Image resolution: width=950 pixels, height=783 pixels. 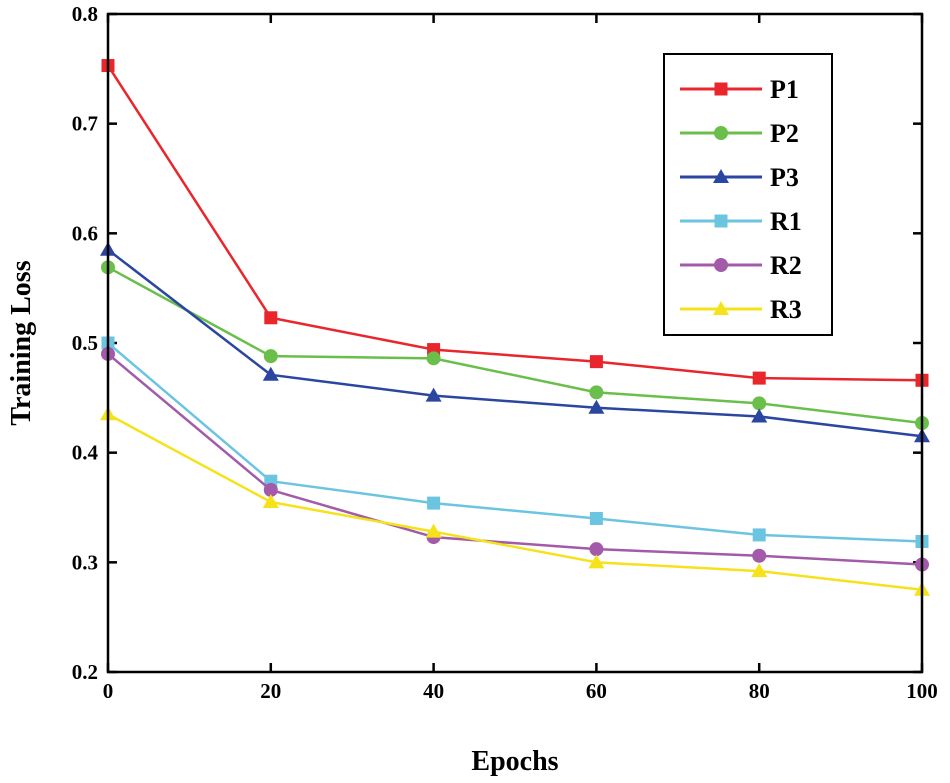 I want to click on y-tick-label: 0.2, so click(x=85, y=672).